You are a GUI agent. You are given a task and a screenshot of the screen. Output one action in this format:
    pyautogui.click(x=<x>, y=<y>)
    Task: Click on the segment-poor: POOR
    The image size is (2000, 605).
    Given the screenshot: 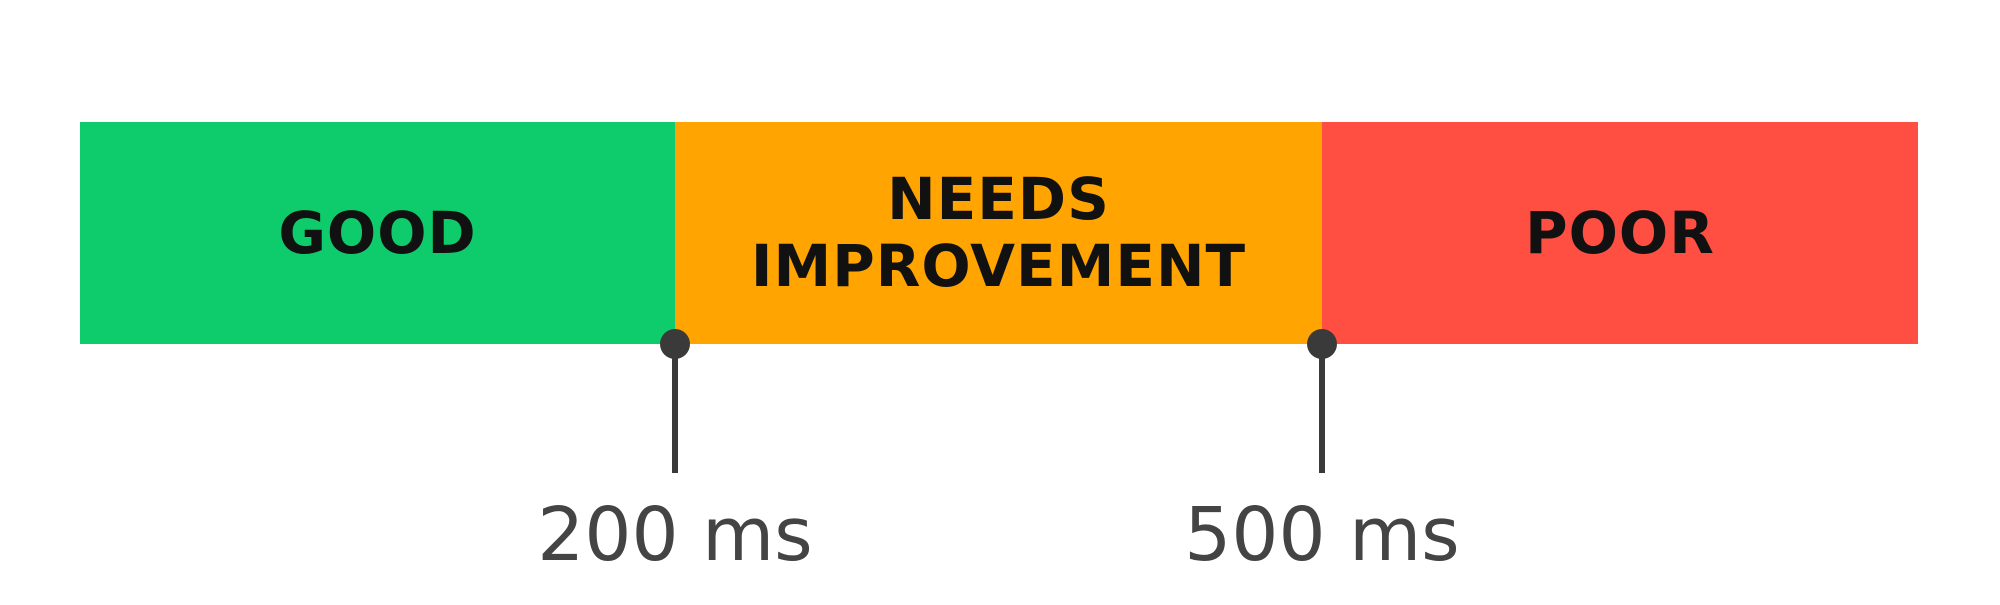 What is the action you would take?
    pyautogui.click(x=1620, y=233)
    